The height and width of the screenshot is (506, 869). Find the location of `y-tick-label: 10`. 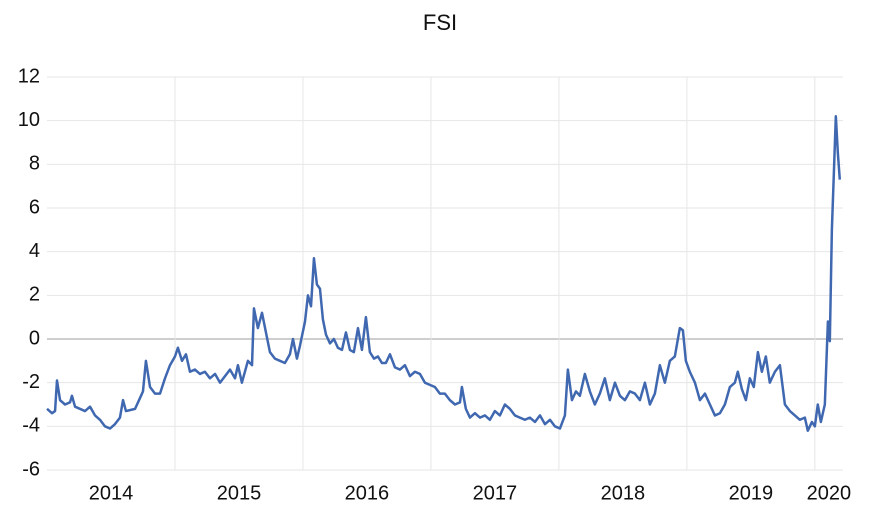

y-tick-label: 10 is located at coordinates (29, 120).